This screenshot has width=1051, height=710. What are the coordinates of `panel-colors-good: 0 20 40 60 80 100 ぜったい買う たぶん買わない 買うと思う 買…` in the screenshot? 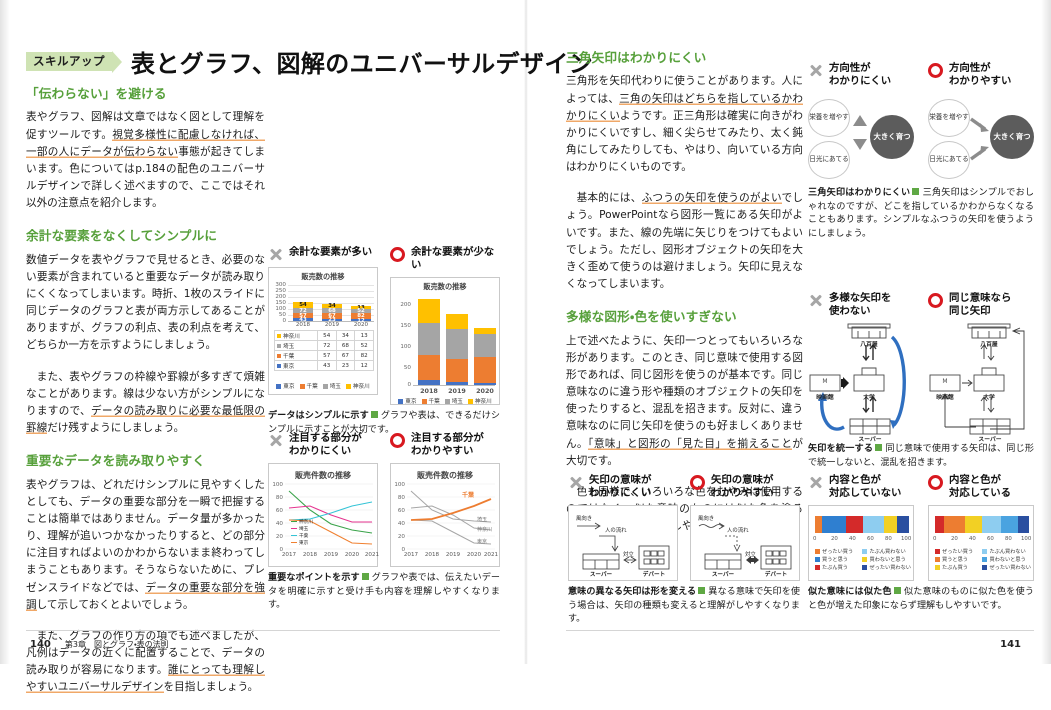 It's located at (981, 543).